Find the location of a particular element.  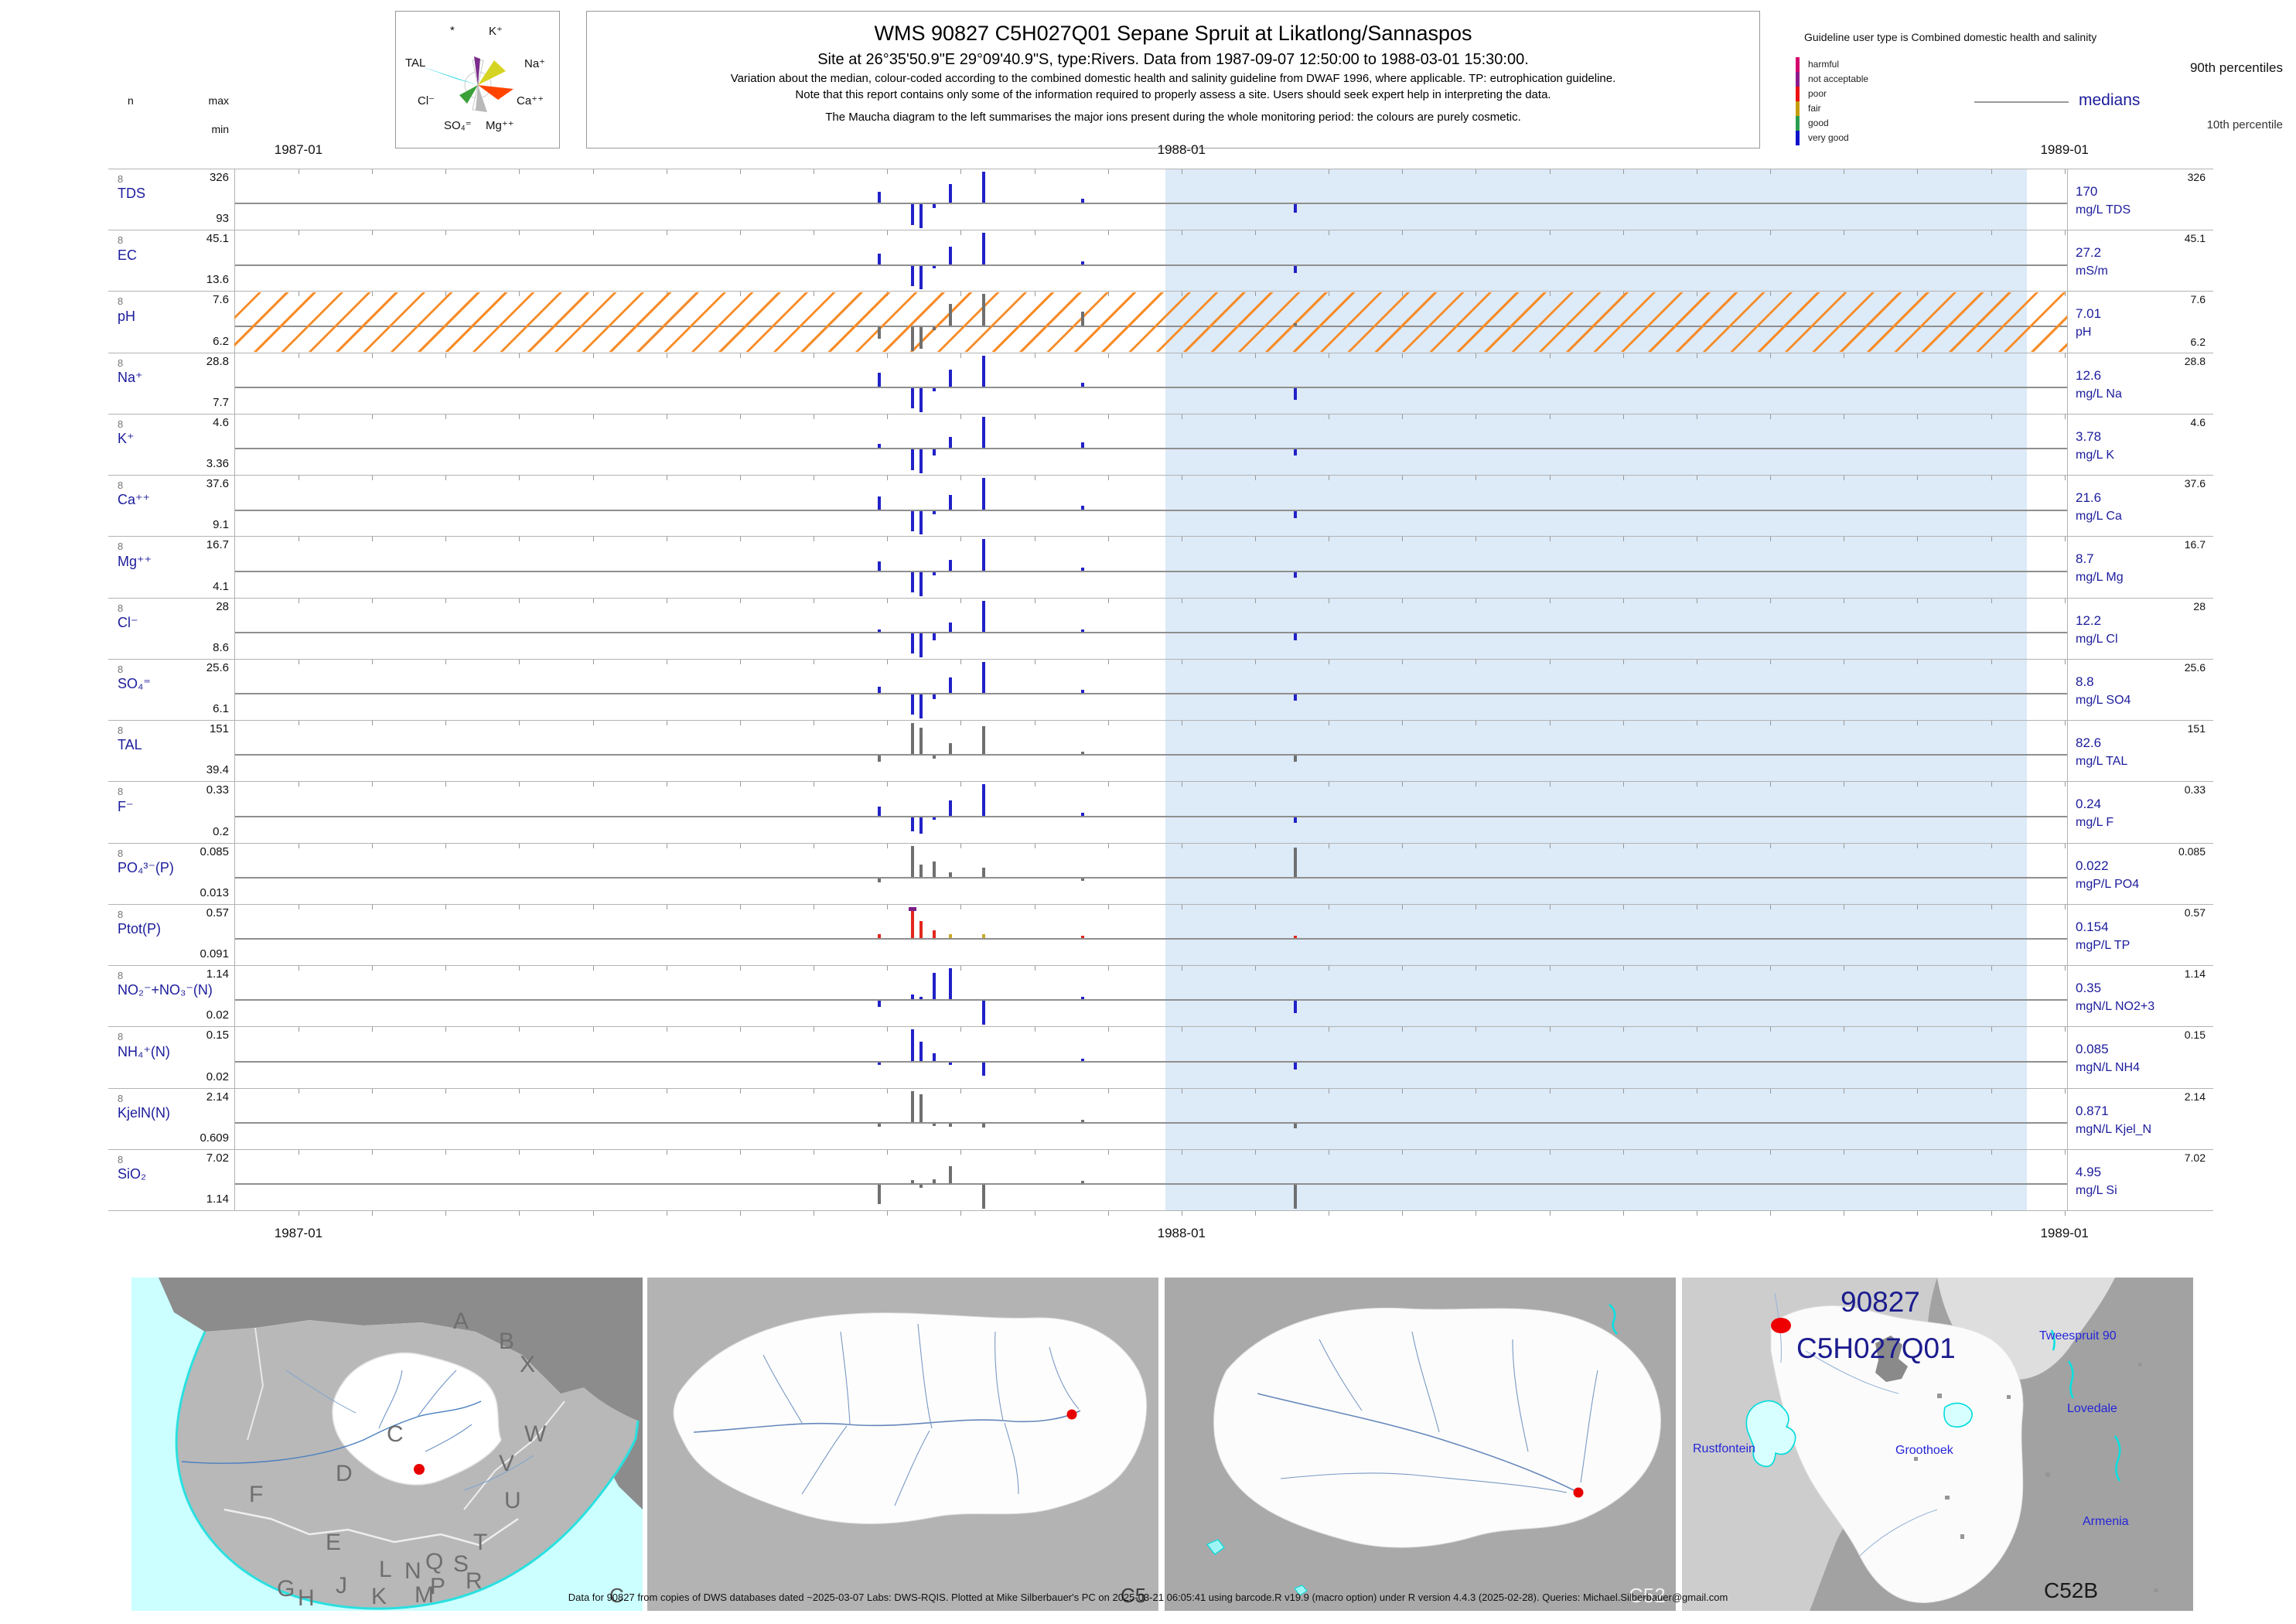

row-unit: mg/L Mg is located at coordinates (2100, 578).